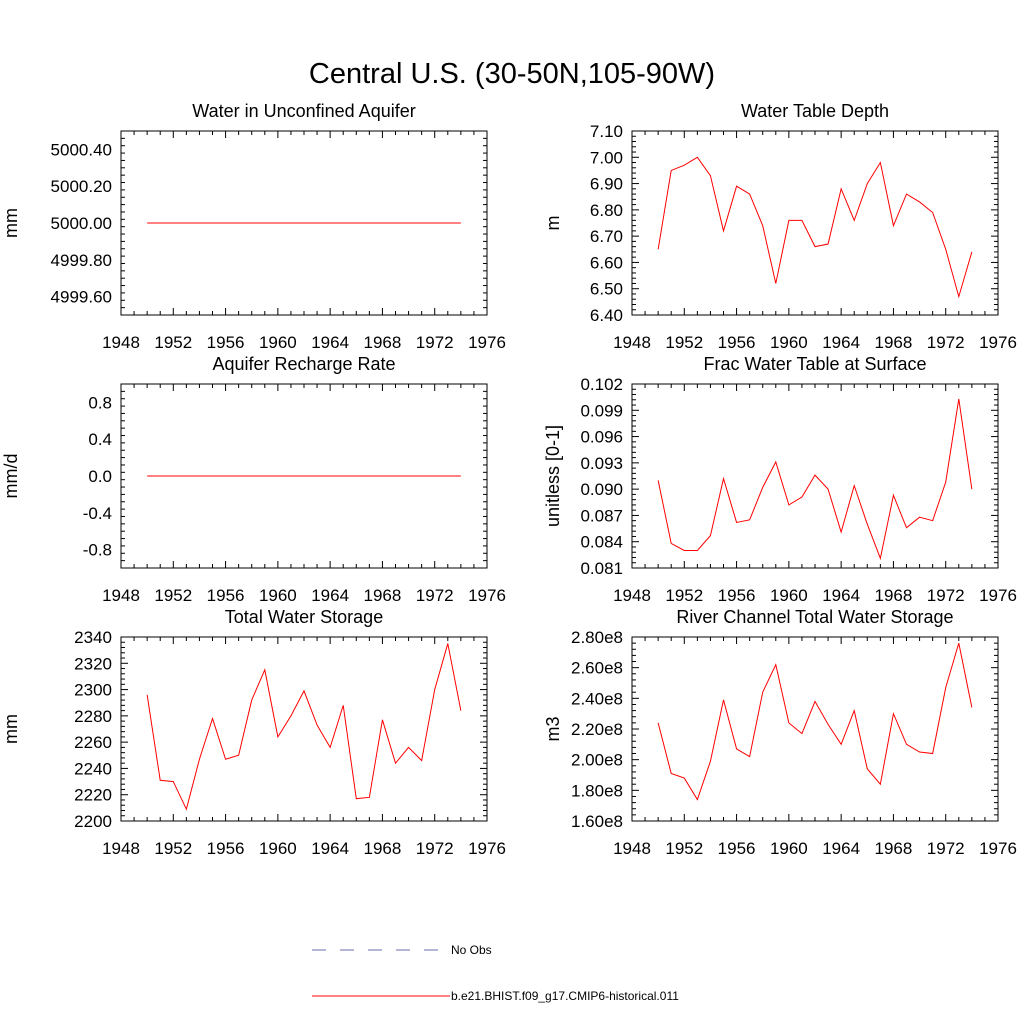 Image resolution: width=1024 pixels, height=1024 pixels. I want to click on y-tick-label: 1.60e8, so click(597, 821).